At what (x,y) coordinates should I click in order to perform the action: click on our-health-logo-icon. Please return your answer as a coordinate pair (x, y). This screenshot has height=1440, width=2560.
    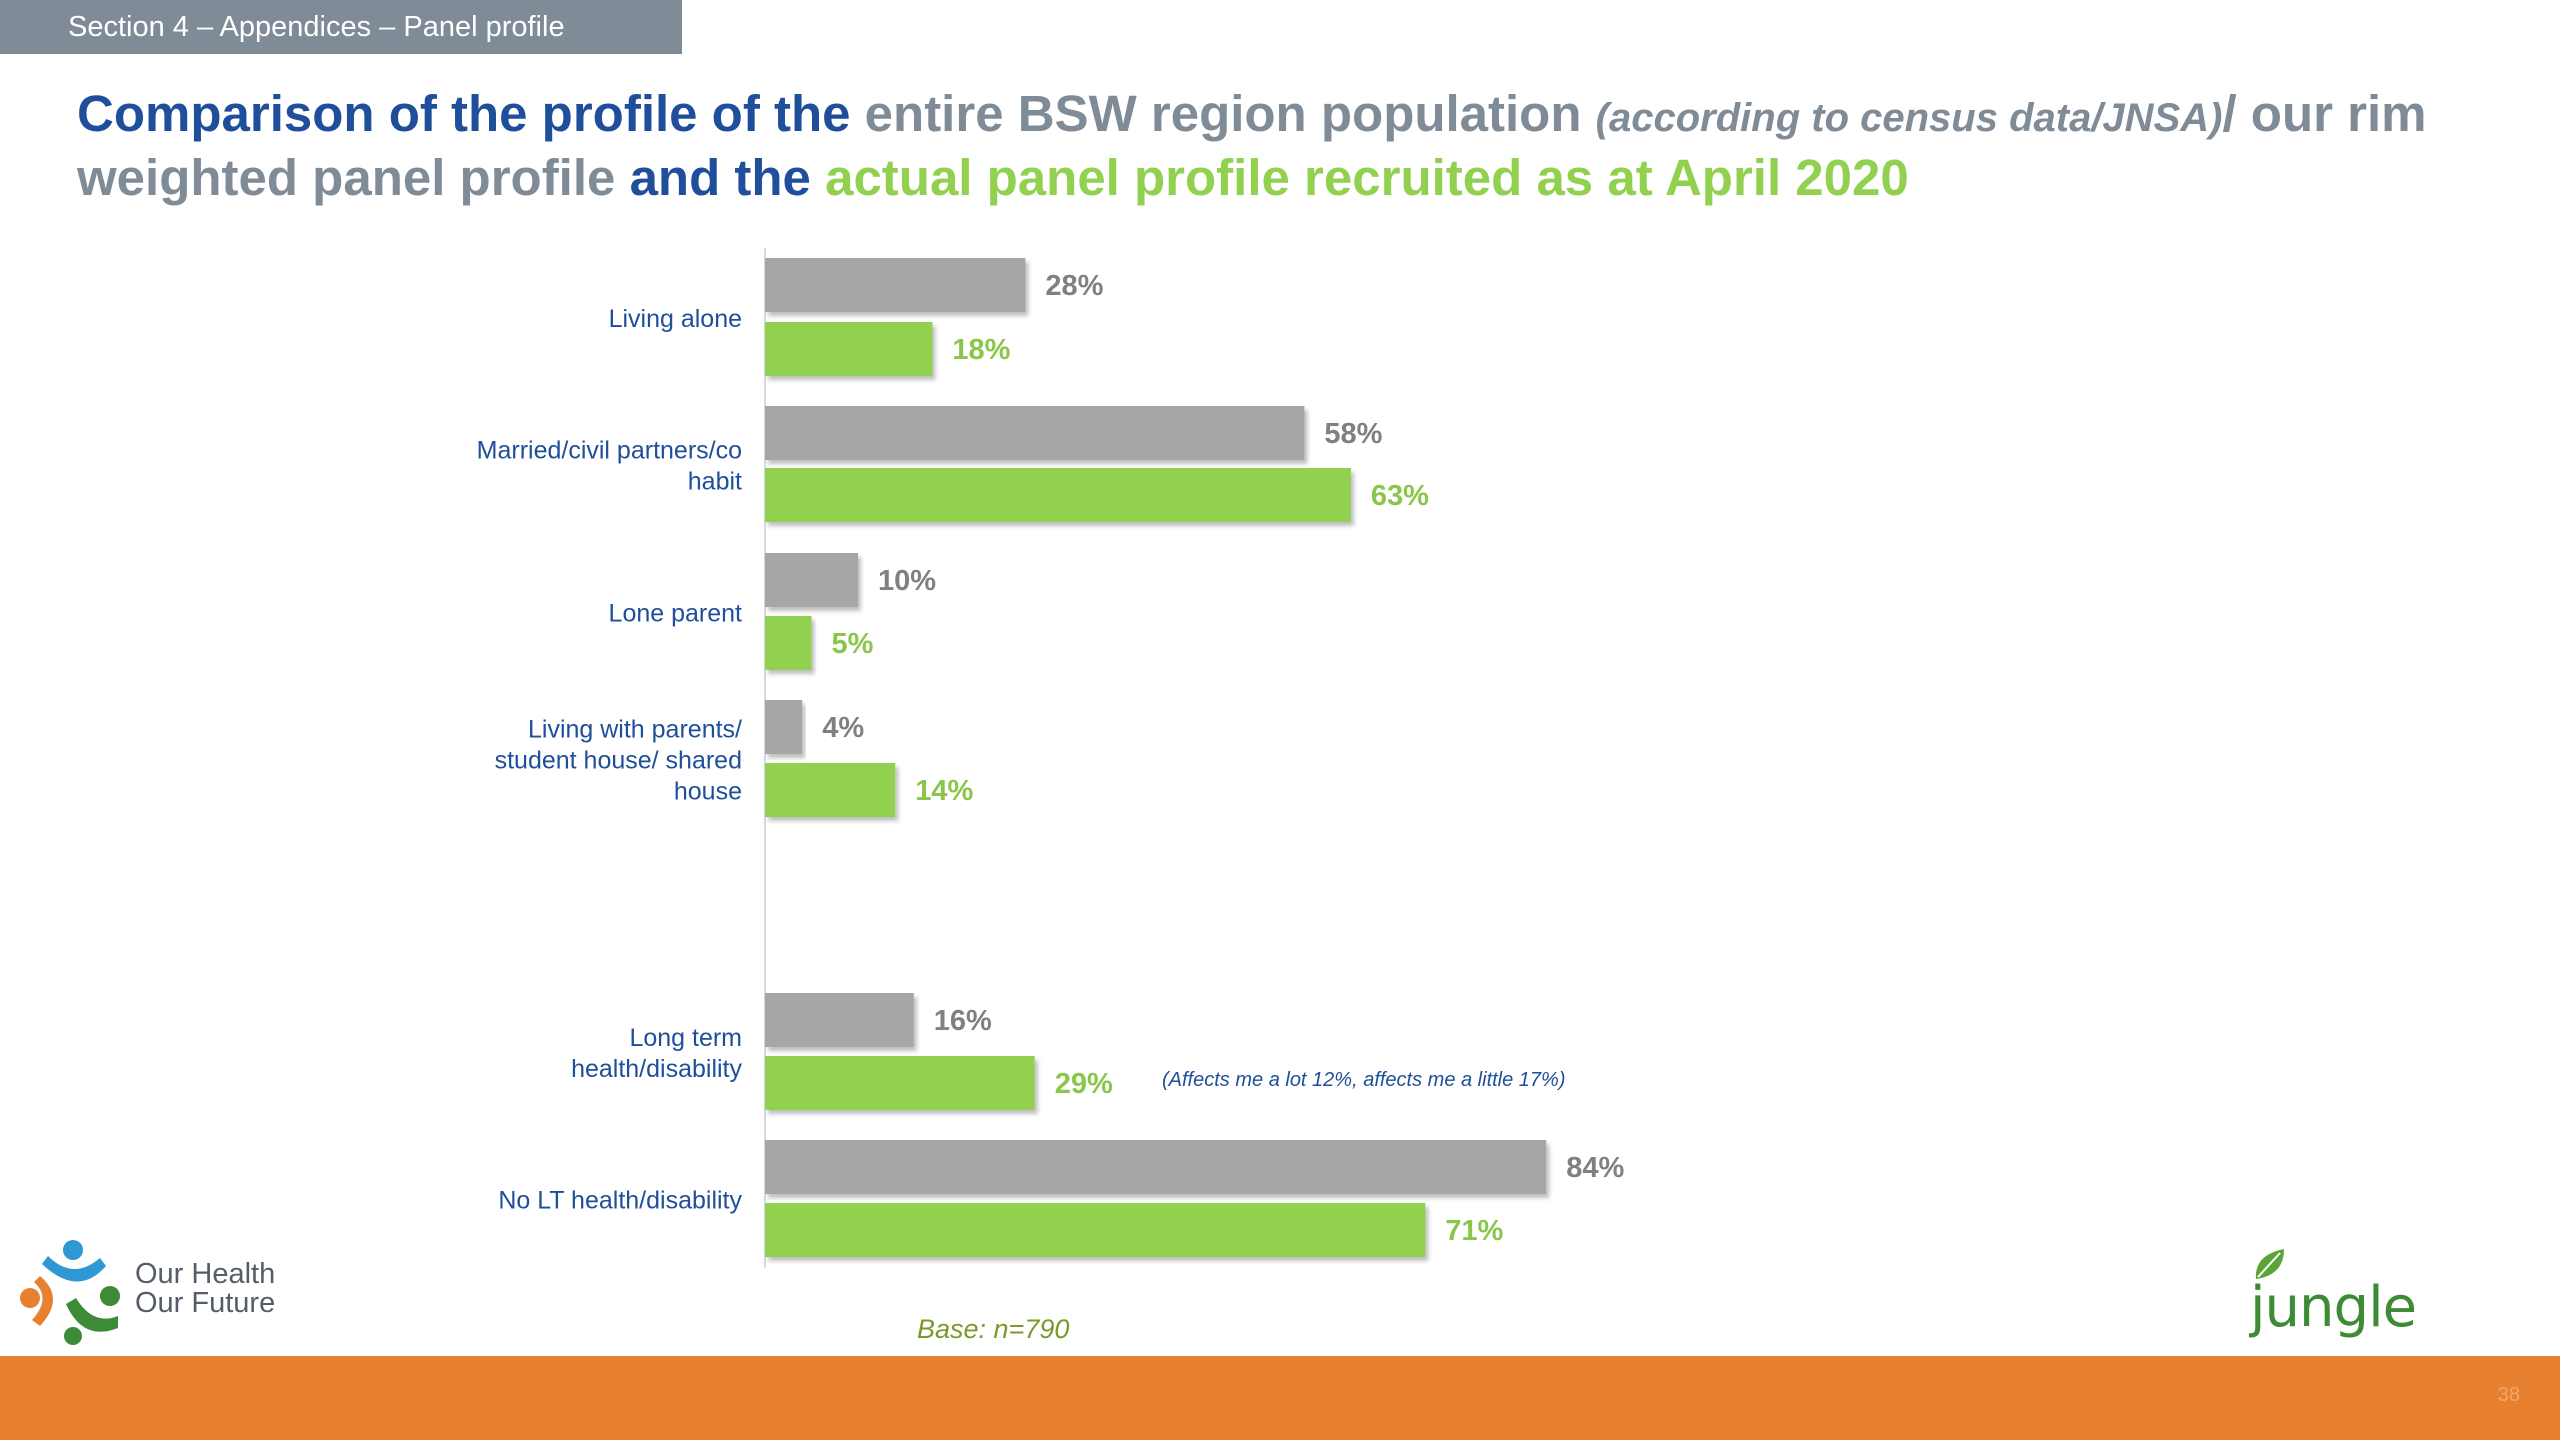
    Looking at the image, I should click on (70, 1292).